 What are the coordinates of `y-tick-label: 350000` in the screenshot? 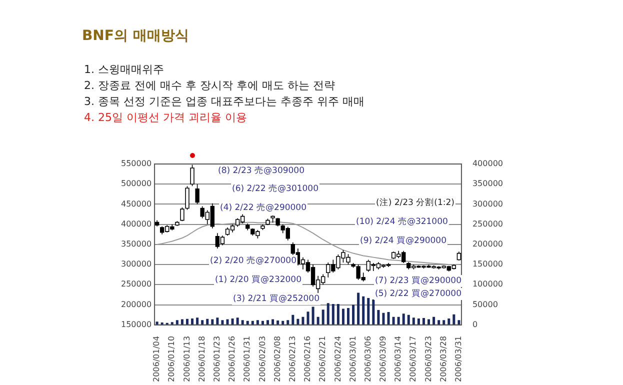 It's located at (136, 244).